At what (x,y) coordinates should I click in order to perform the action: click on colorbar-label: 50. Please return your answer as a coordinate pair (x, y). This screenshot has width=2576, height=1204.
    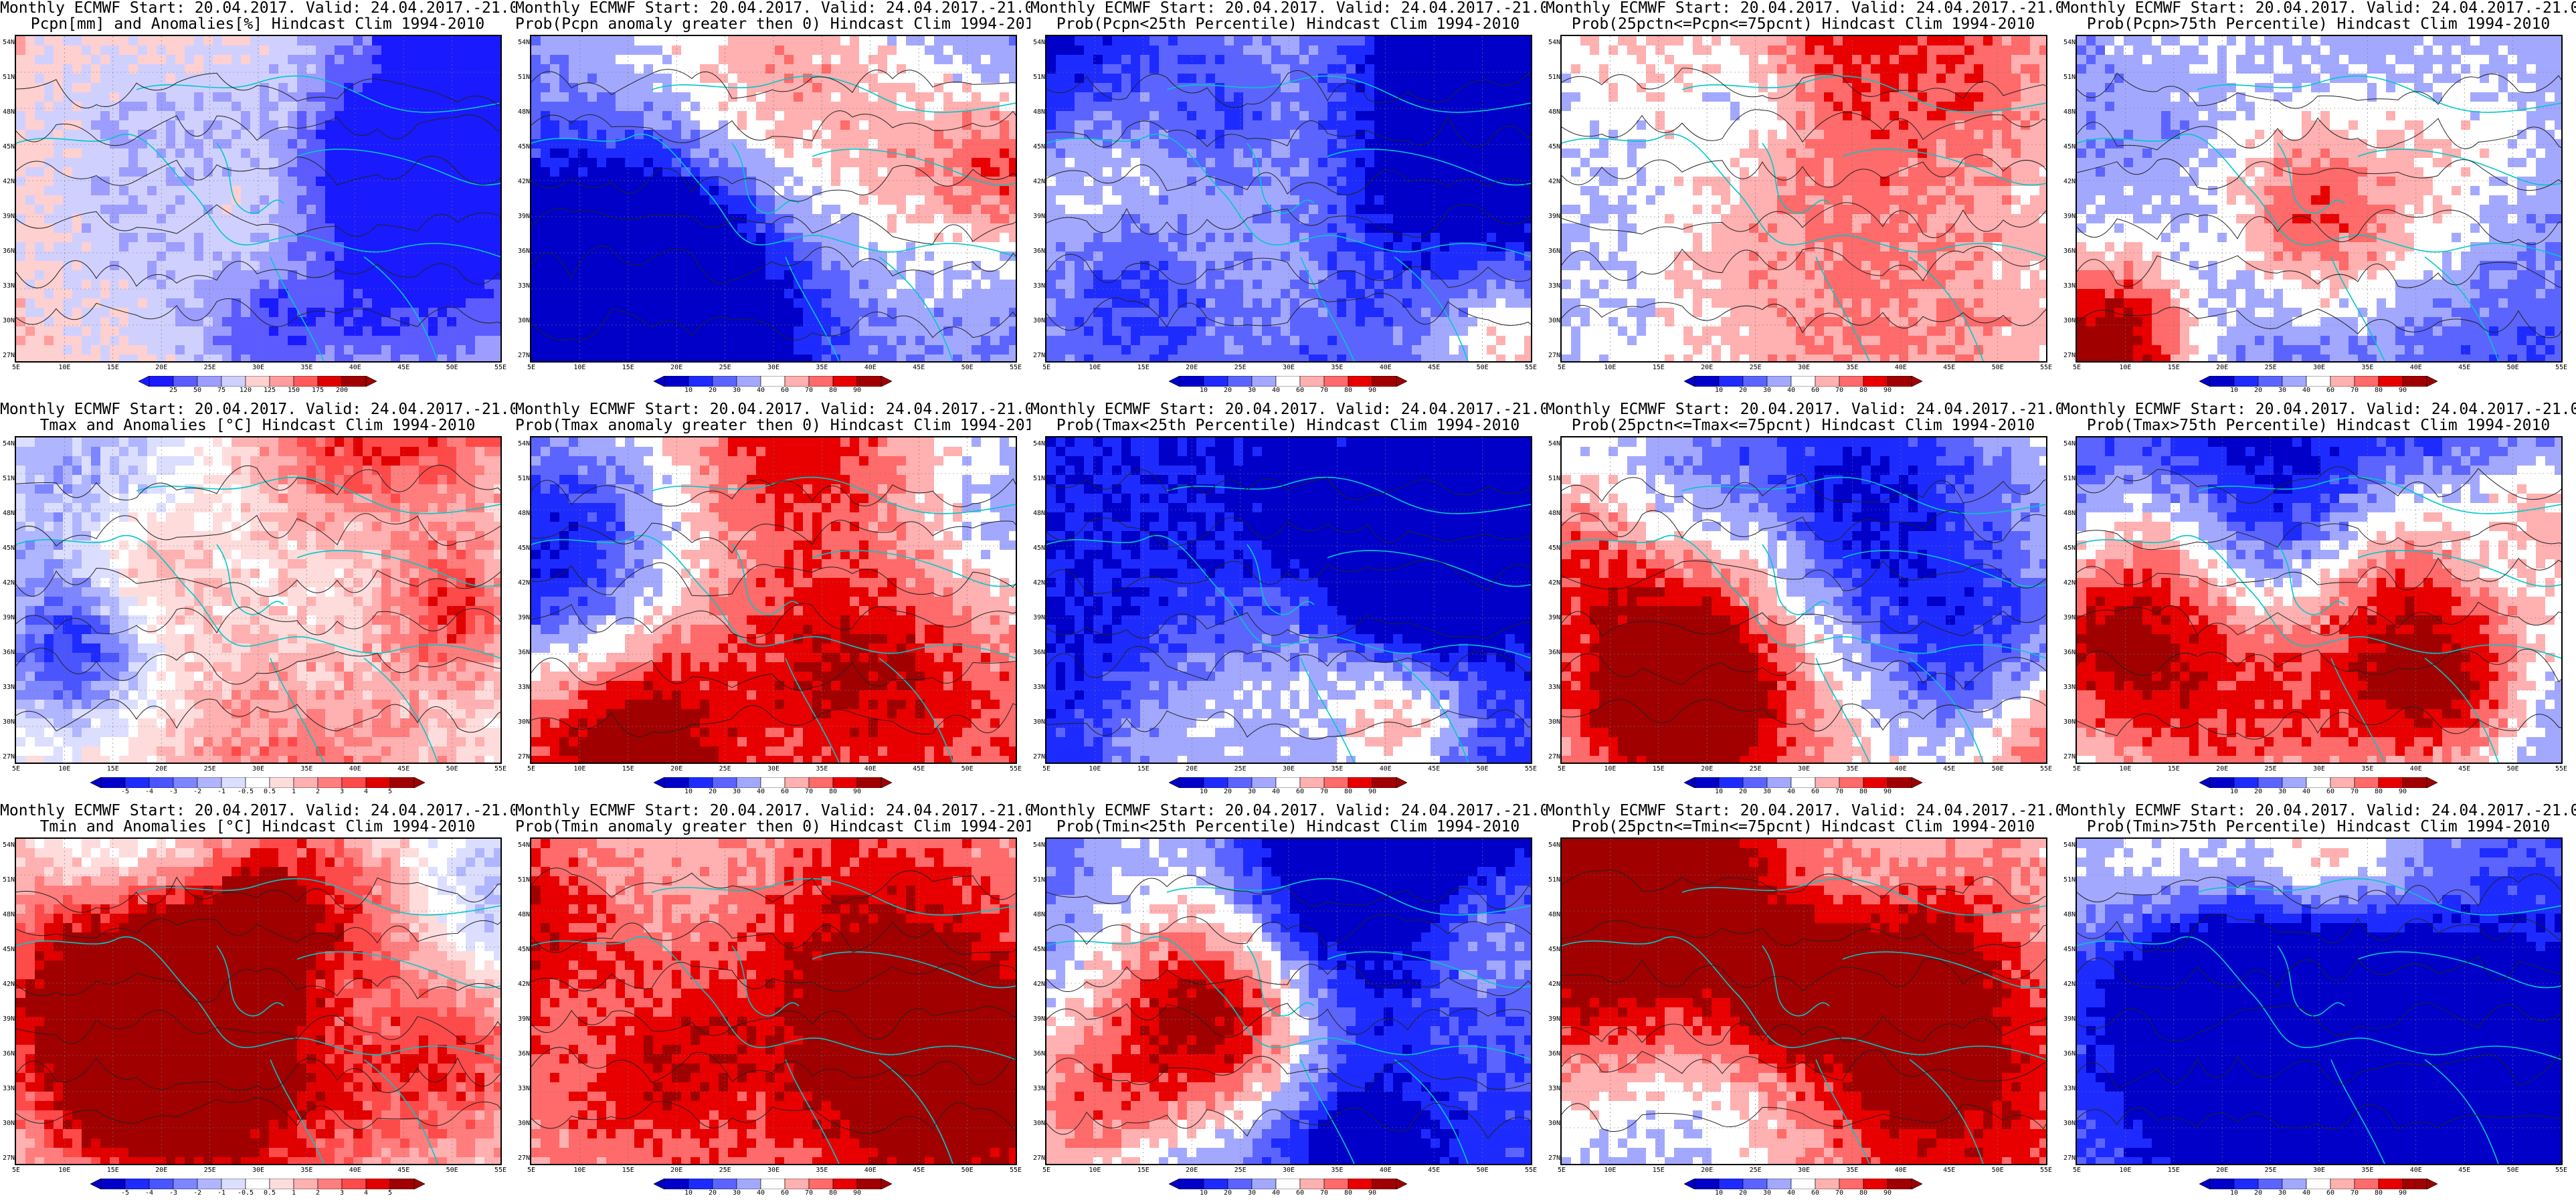
    Looking at the image, I should click on (197, 390).